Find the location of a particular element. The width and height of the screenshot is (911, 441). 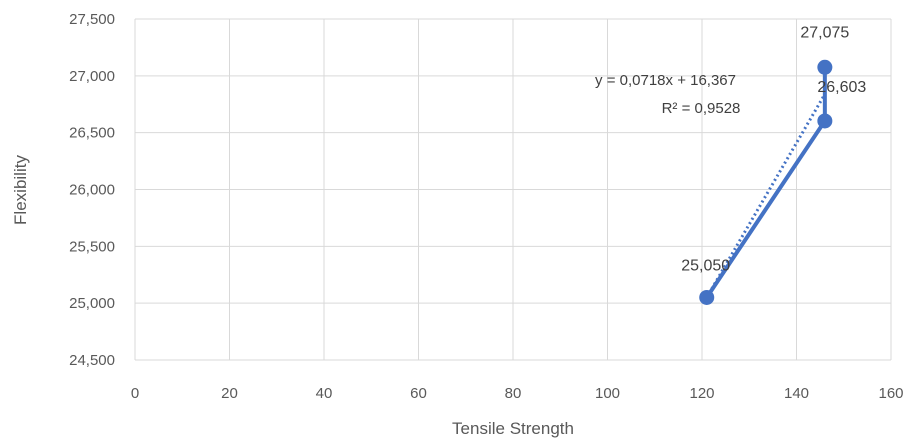

x-tick-label: 100 is located at coordinates (607, 393).